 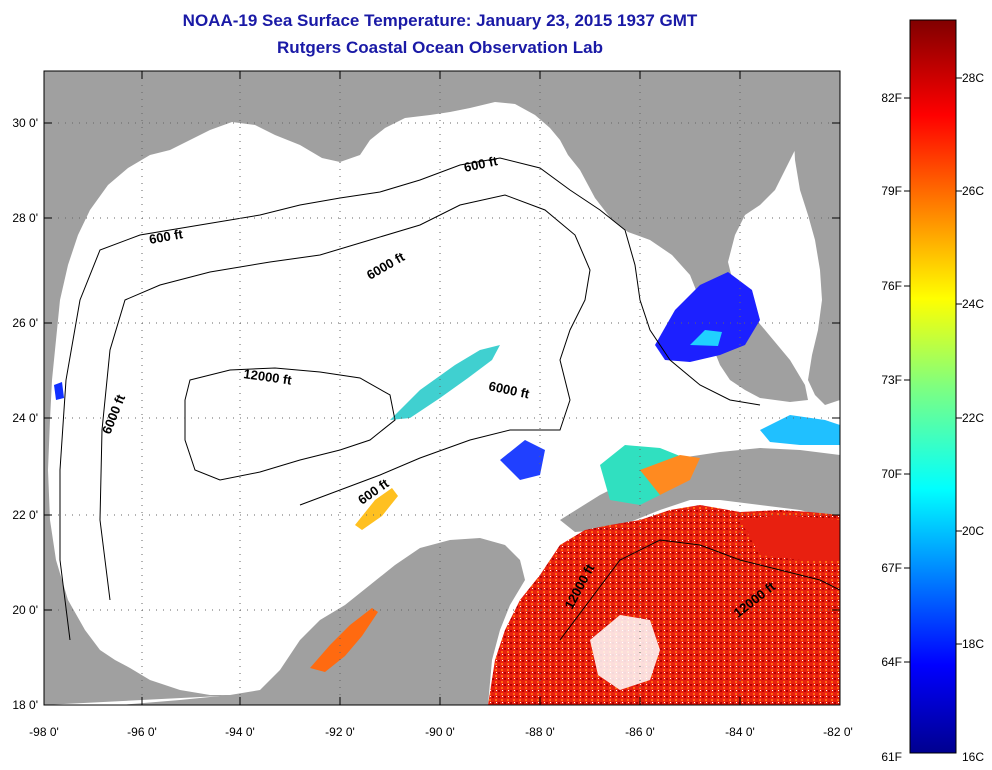 I want to click on sst-patch-cool-mexico-east, so click(x=625, y=652).